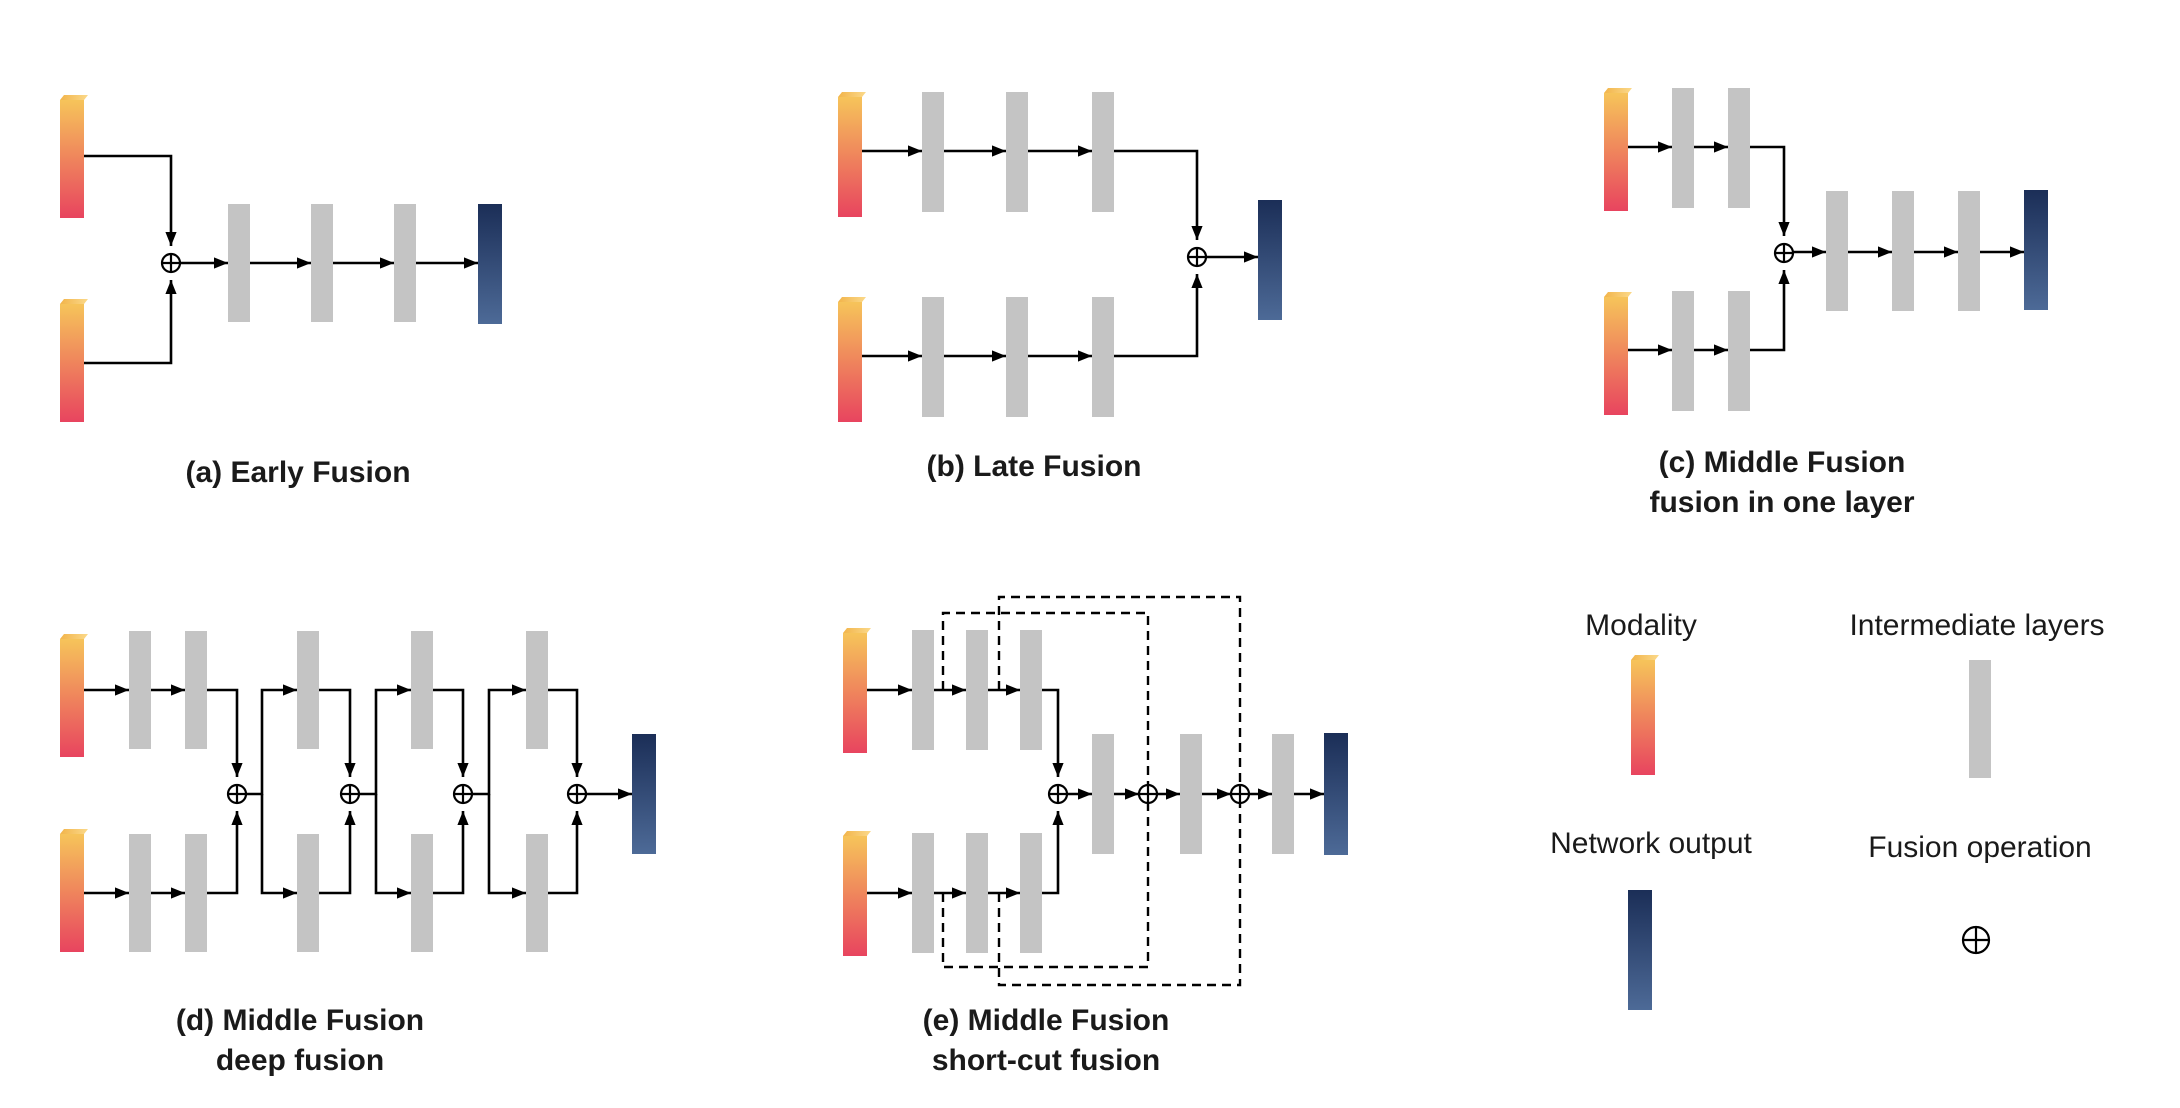 The height and width of the screenshot is (1108, 2180). Describe the element at coordinates (281, 292) in the screenshot. I see `panel-a-early-fusion: (a) Early Fusion` at that location.